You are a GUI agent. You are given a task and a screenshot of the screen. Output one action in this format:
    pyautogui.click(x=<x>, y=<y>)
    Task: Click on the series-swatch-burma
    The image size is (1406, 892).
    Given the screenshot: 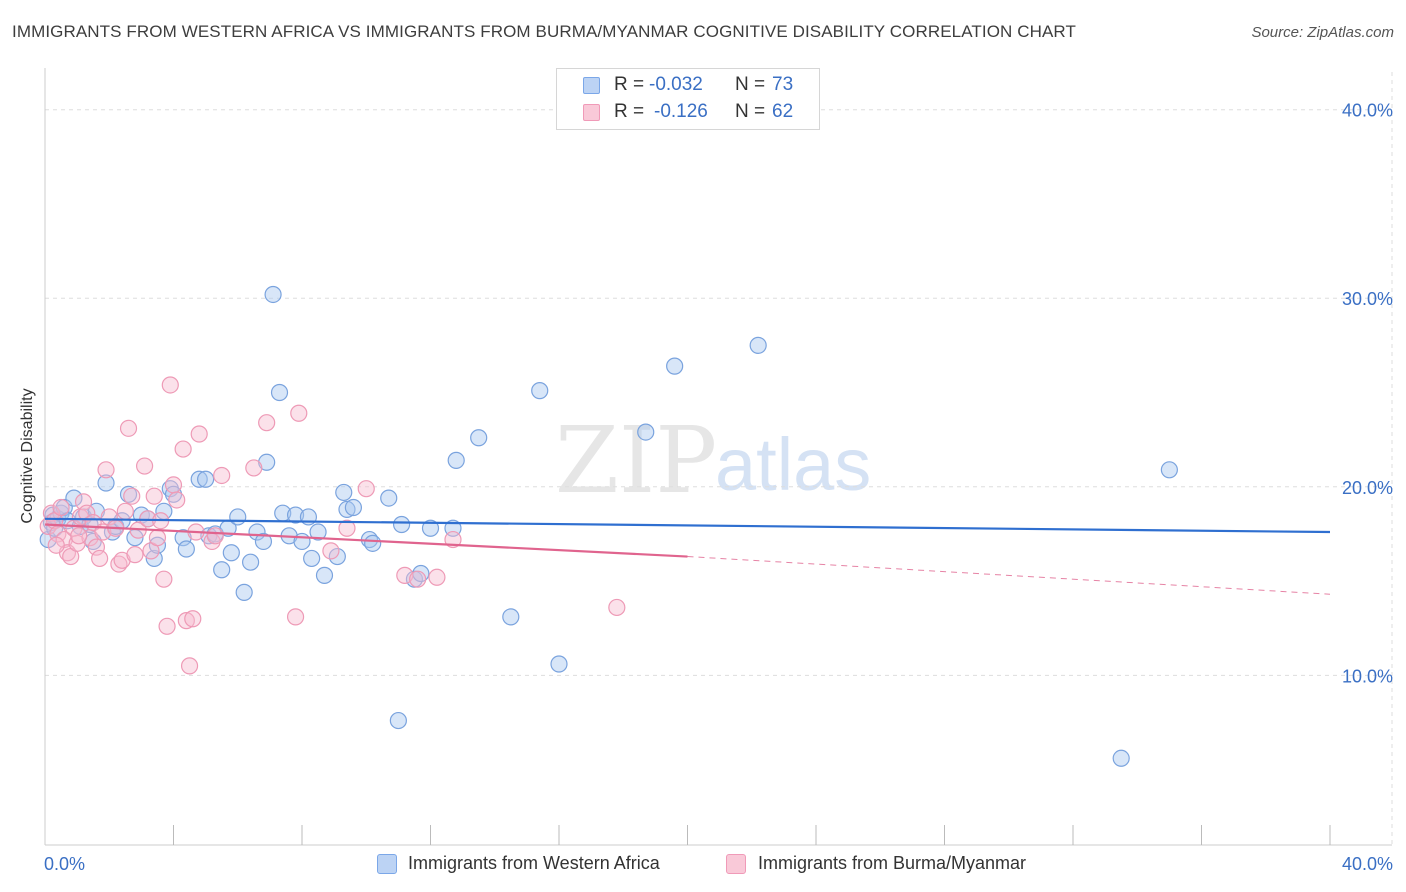 What is the action you would take?
    pyautogui.click(x=736, y=864)
    